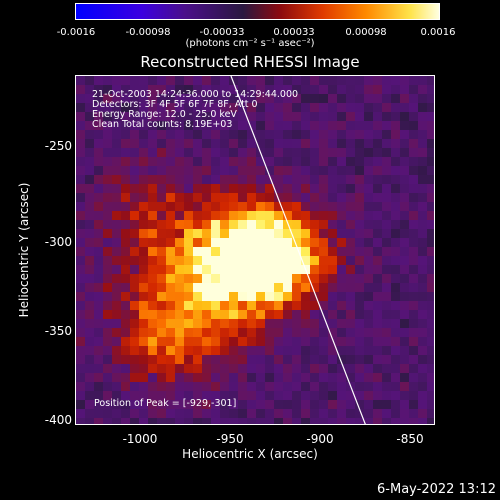 The image size is (500, 500). Describe the element at coordinates (294, 32) in the screenshot. I see `colorbar-tick: 0.00033` at that location.